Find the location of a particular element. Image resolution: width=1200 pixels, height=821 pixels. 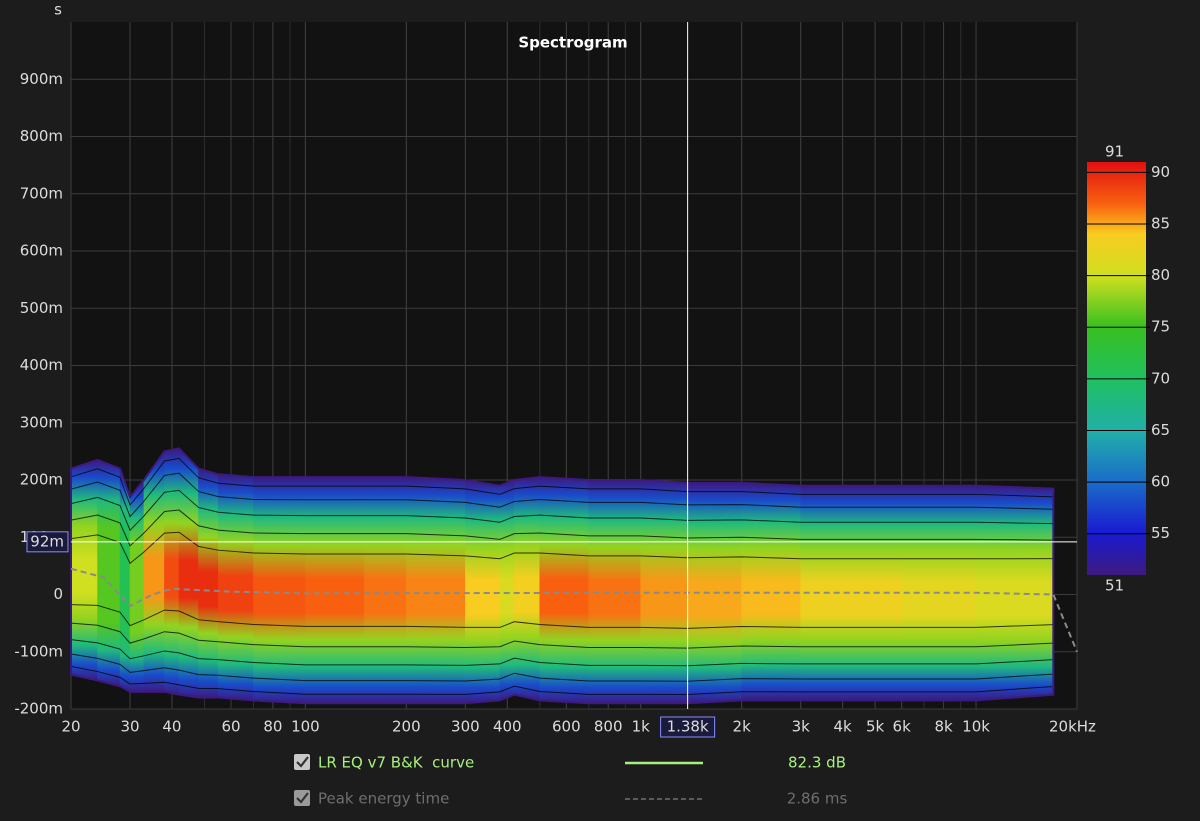

y-tick-label: 800m is located at coordinates (41, 136).